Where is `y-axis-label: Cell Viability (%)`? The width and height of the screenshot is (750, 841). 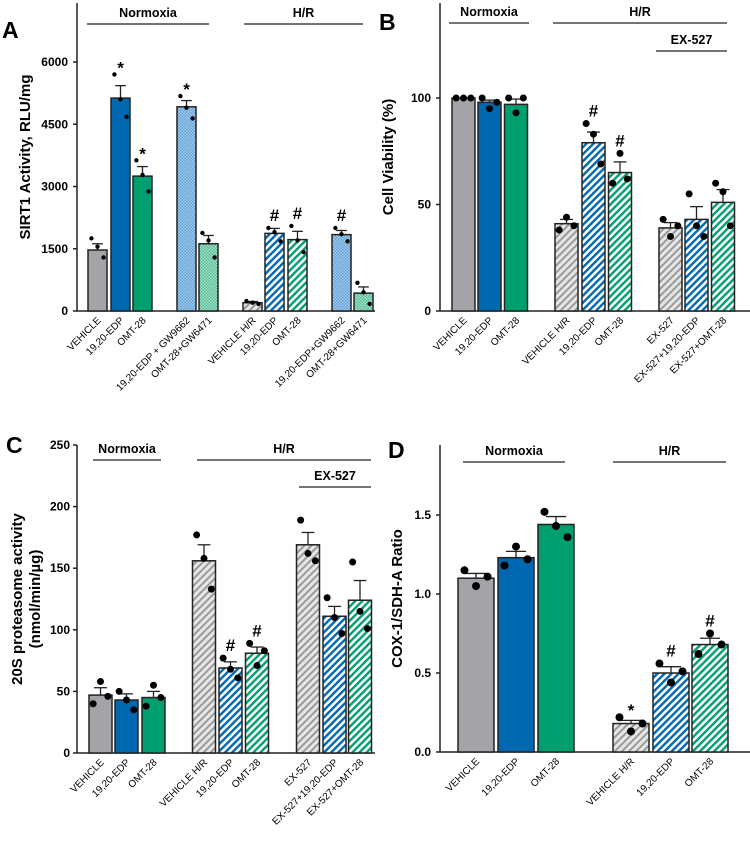
y-axis-label: Cell Viability (%) is located at coordinates (388, 157).